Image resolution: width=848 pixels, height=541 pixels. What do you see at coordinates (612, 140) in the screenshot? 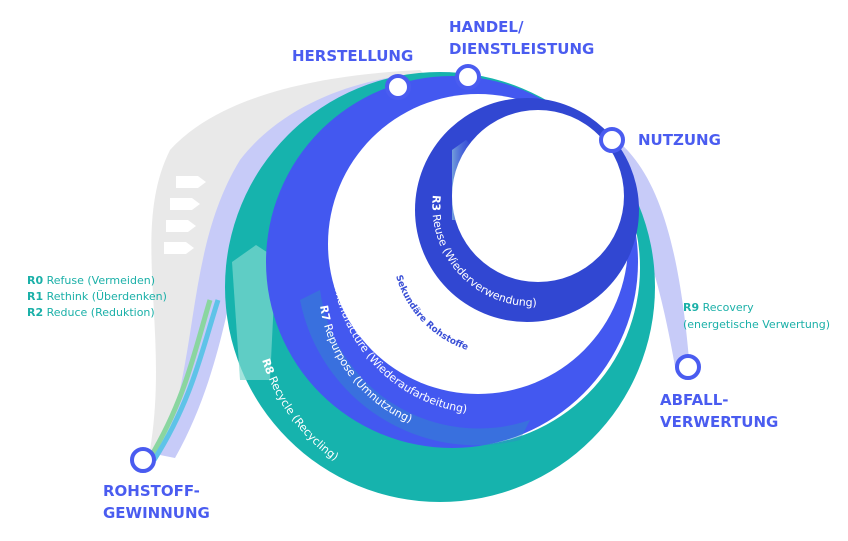
I see `node-nutzung` at bounding box center [612, 140].